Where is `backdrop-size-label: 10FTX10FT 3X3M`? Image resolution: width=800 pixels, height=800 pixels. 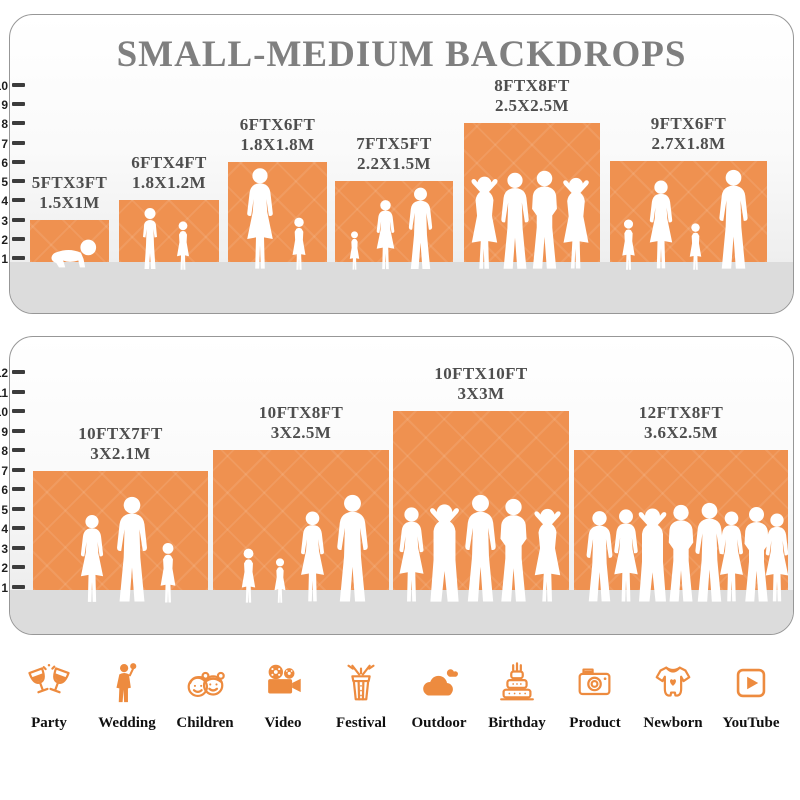 backdrop-size-label: 10FTX10FT 3X3M is located at coordinates (480, 384).